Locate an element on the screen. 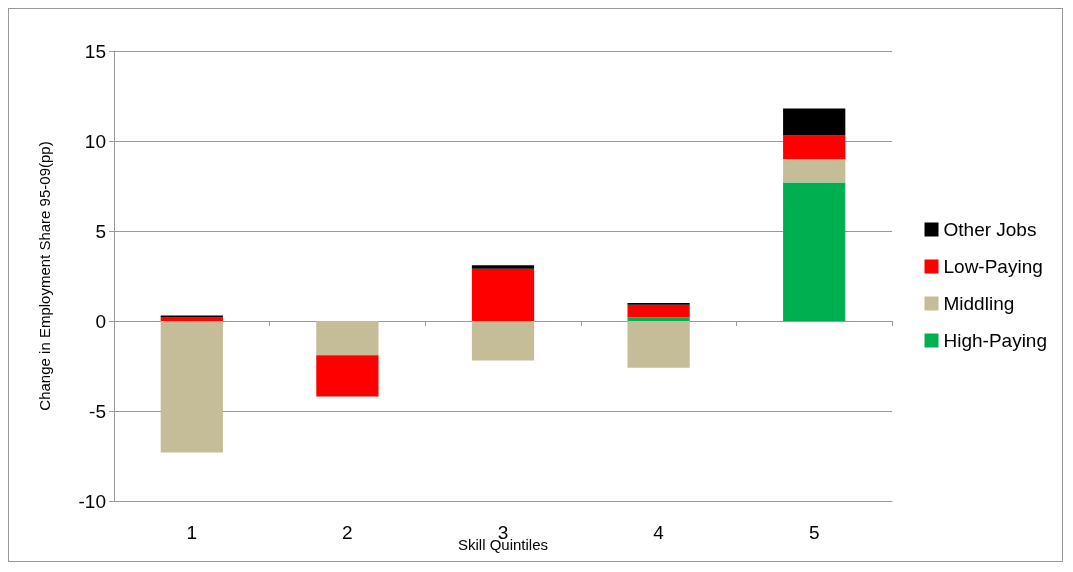  y-tick-label: 0 is located at coordinates (100, 321).